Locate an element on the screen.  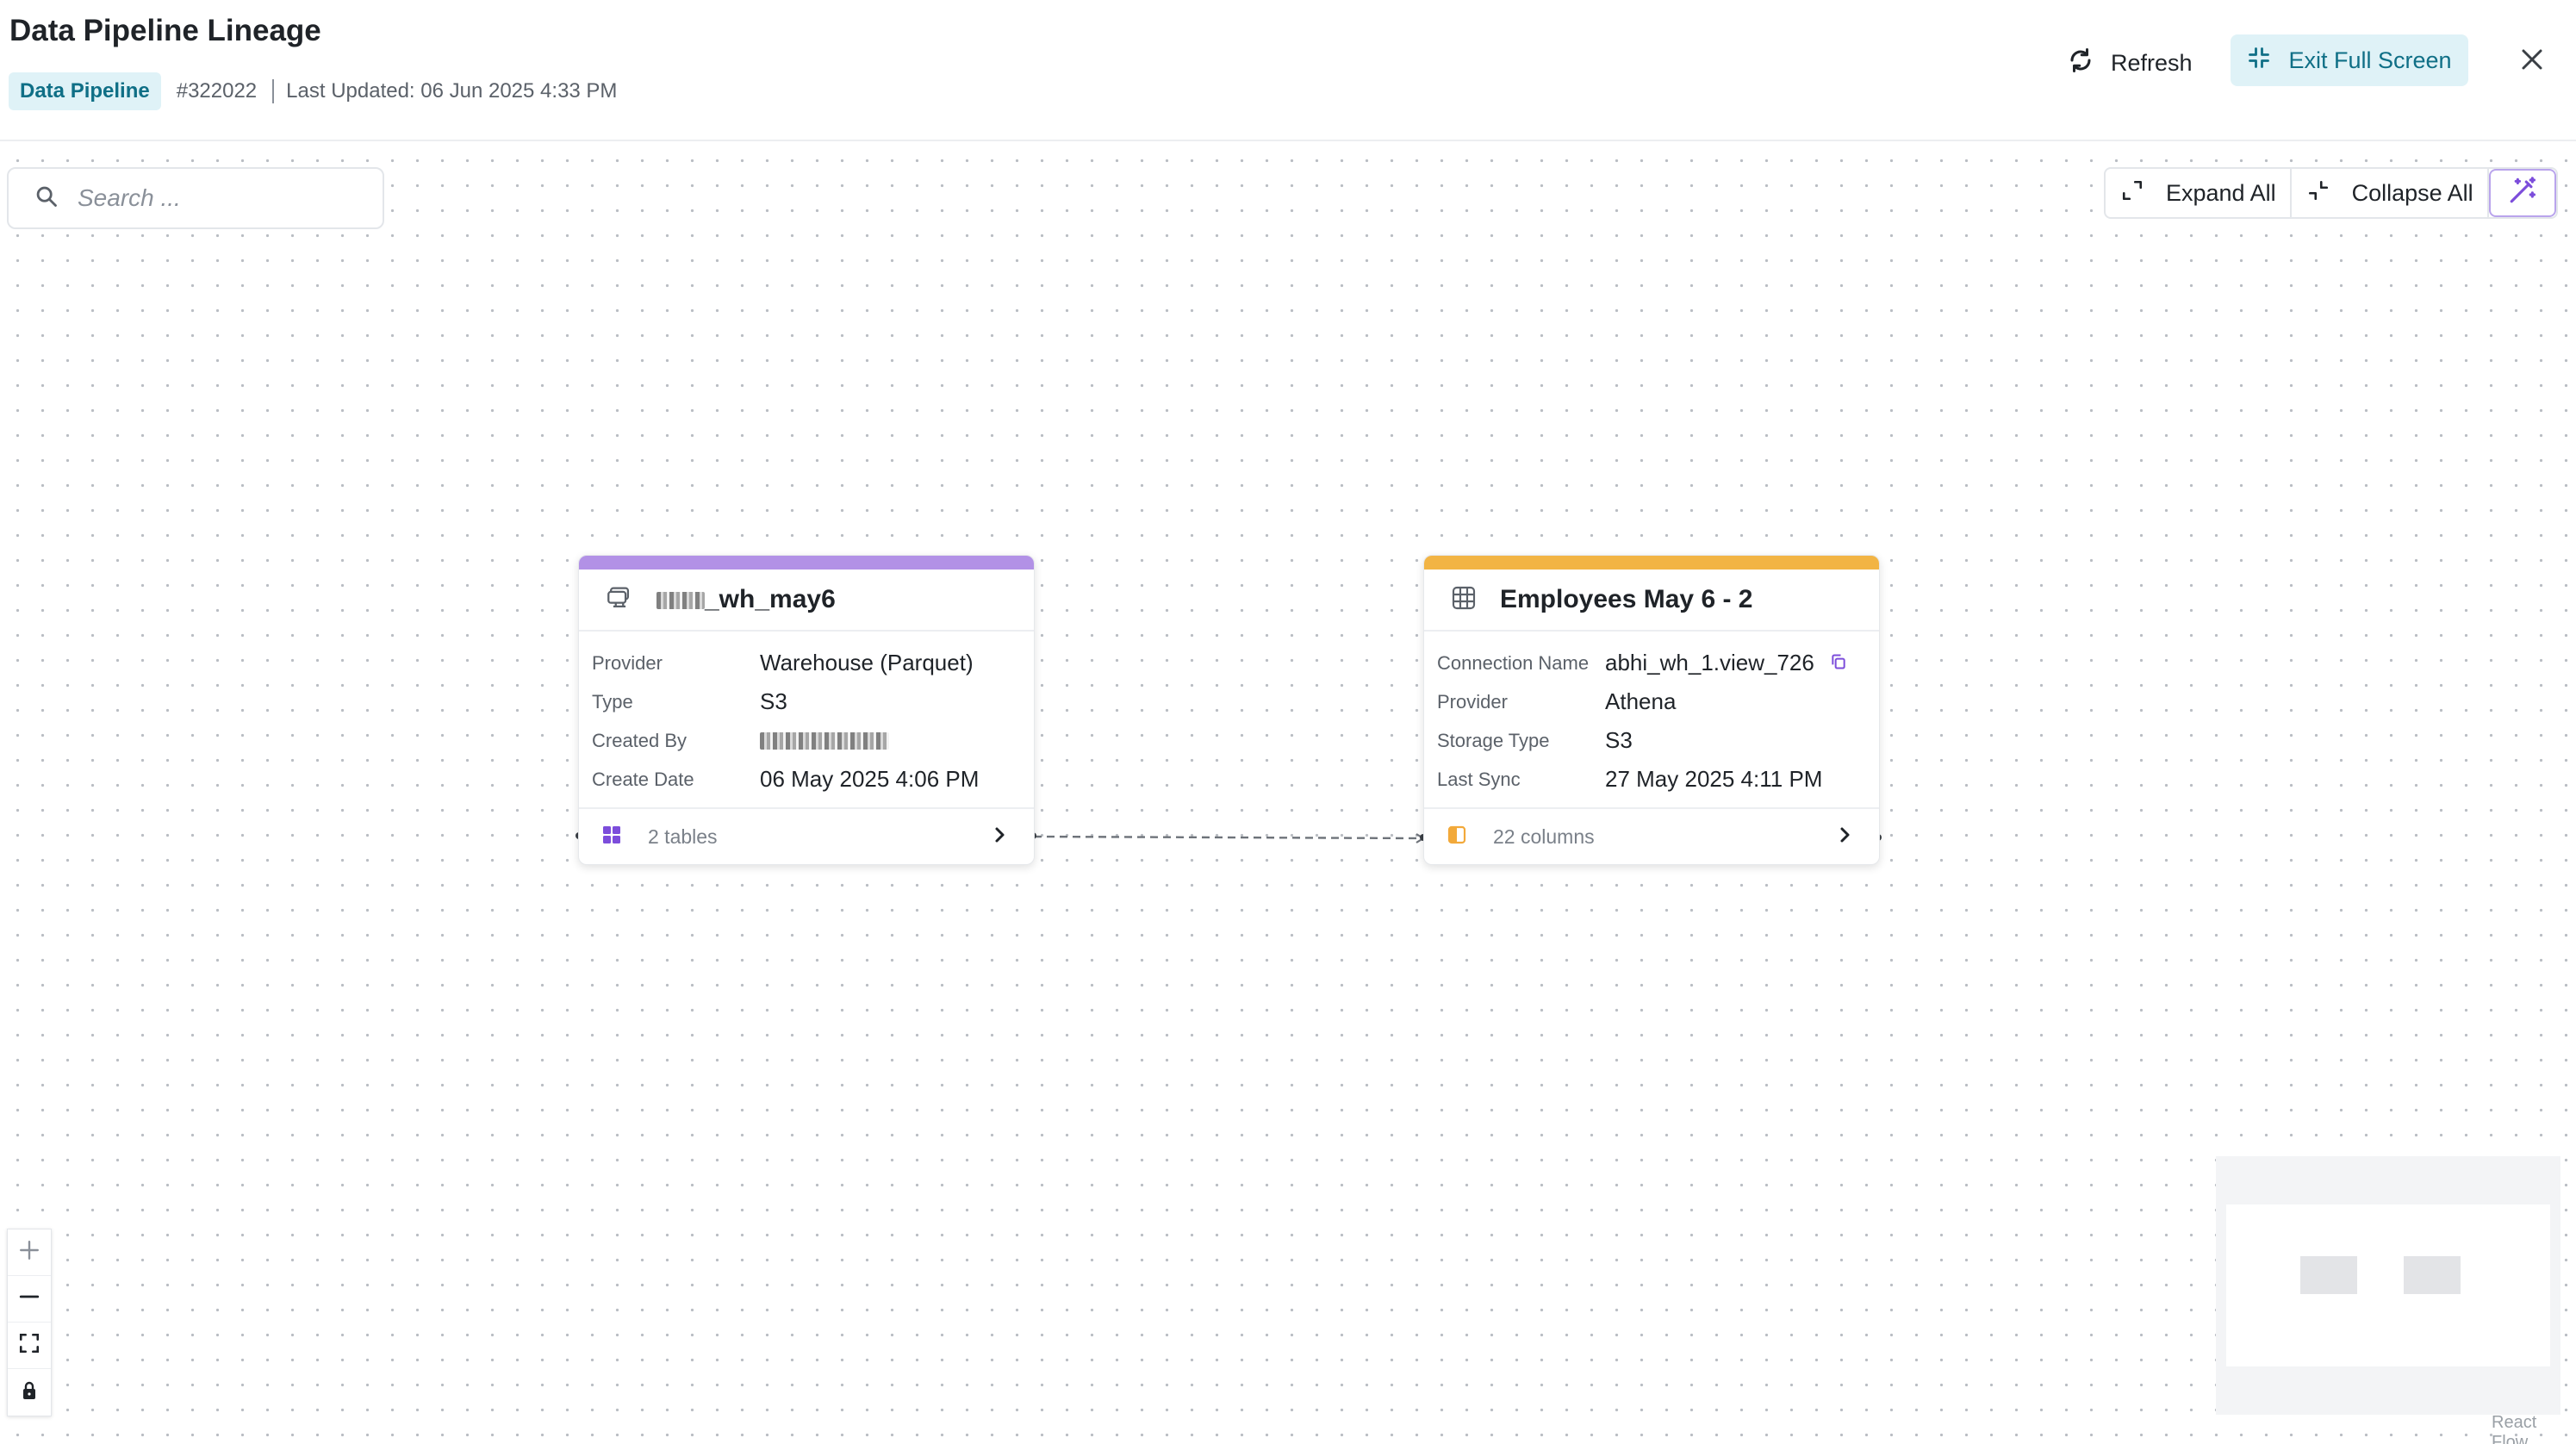
detail-row: Connection Name abhi_wh_1.view_726 is located at coordinates (1651, 663).